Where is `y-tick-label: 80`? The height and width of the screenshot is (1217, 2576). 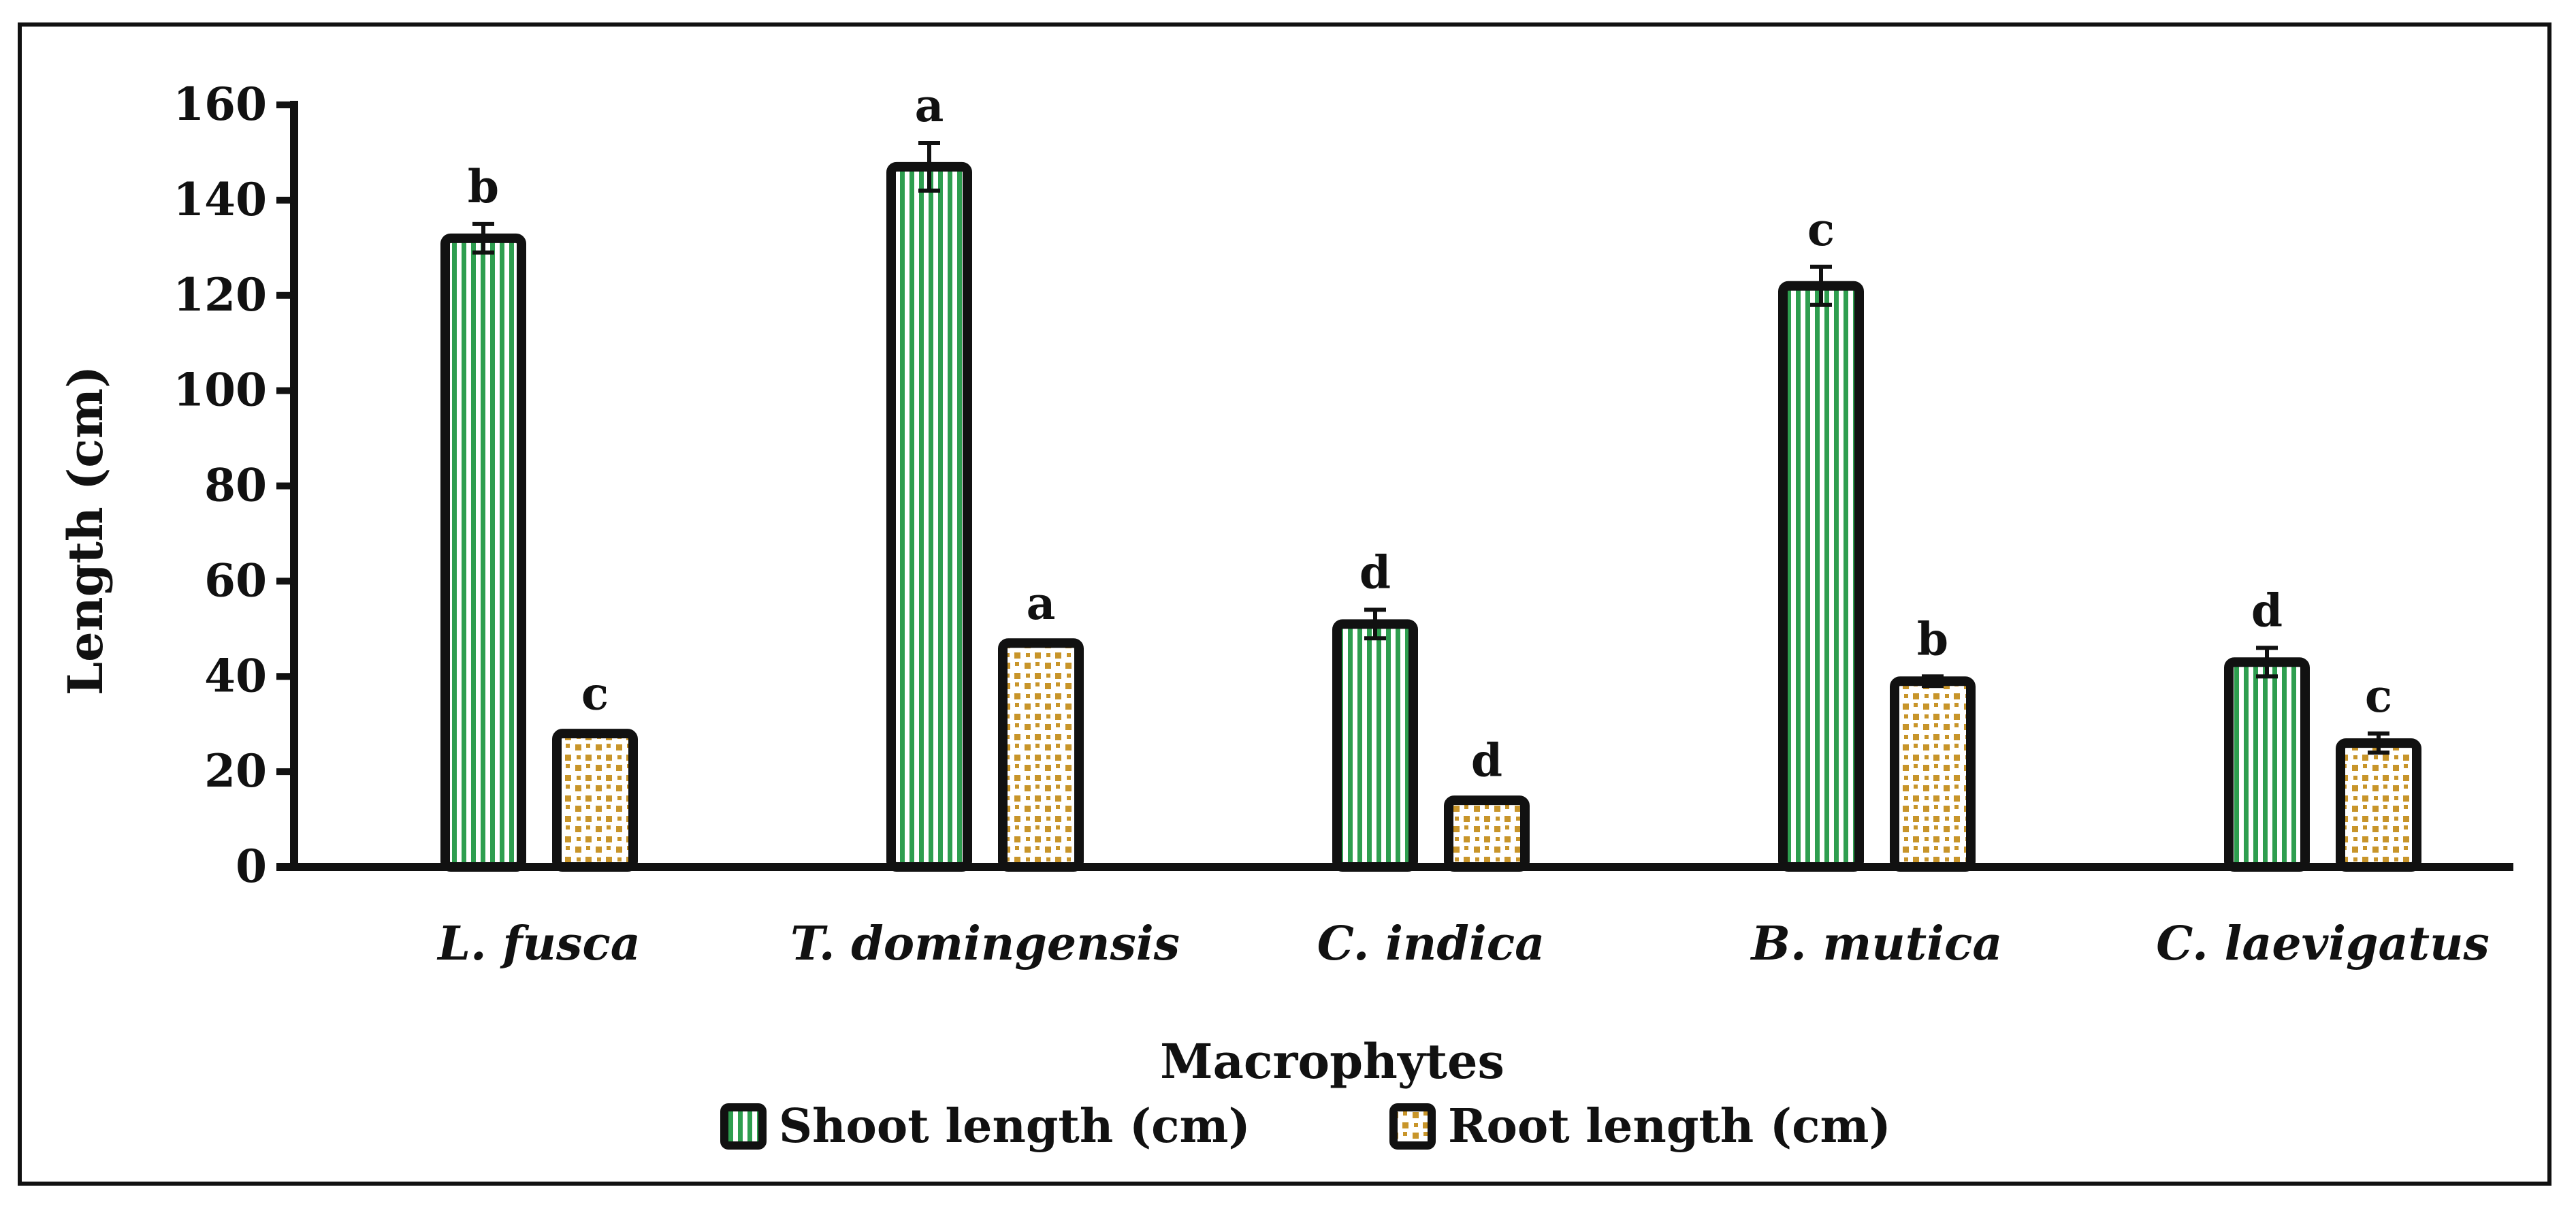 y-tick-label: 80 is located at coordinates (236, 485).